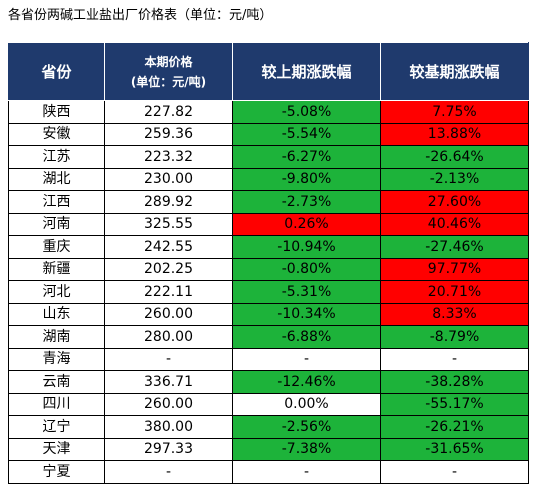 The height and width of the screenshot is (501, 536). What do you see at coordinates (56, 269) in the screenshot?
I see `province-cell: 新疆` at bounding box center [56, 269].